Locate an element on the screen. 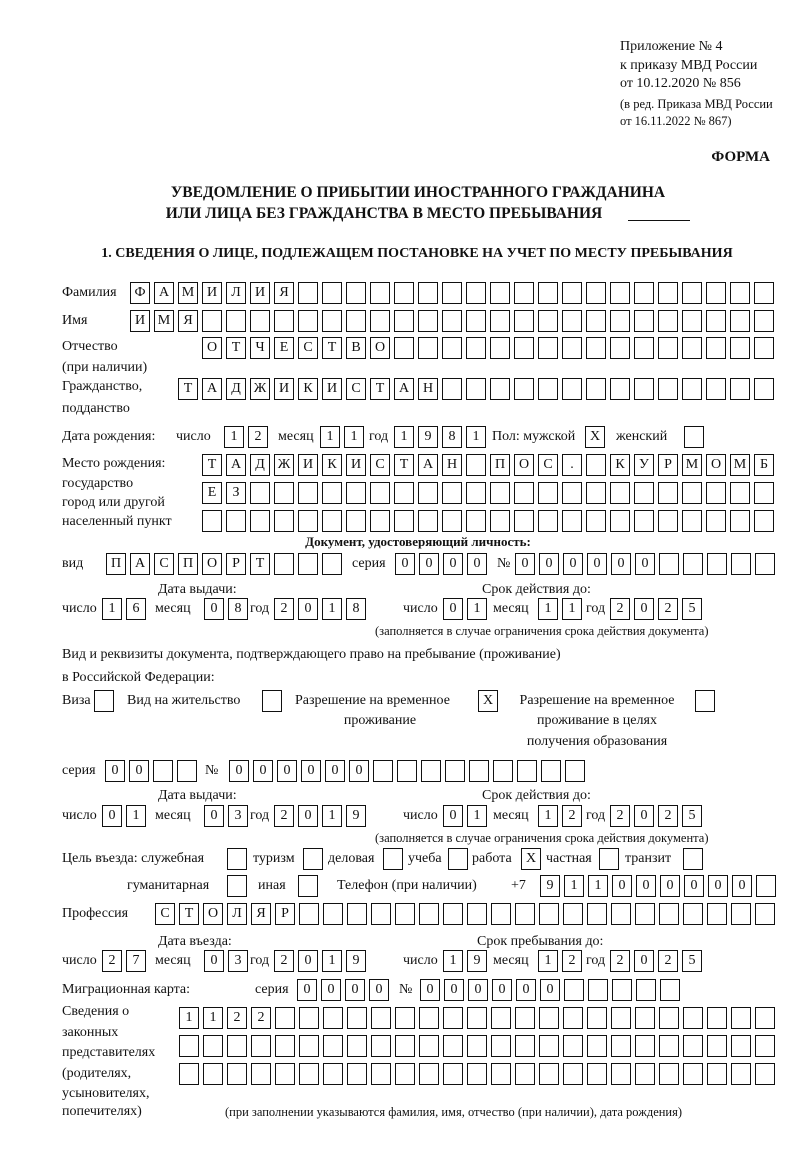 This screenshot has height=1163, width=800. char-box: У is located at coordinates (644, 465).